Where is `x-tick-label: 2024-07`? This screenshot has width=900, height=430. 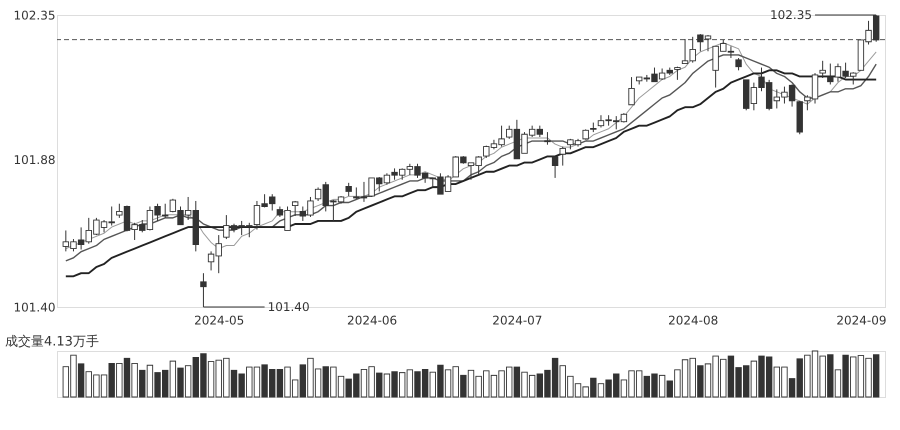 x-tick-label: 2024-07 is located at coordinates (517, 321).